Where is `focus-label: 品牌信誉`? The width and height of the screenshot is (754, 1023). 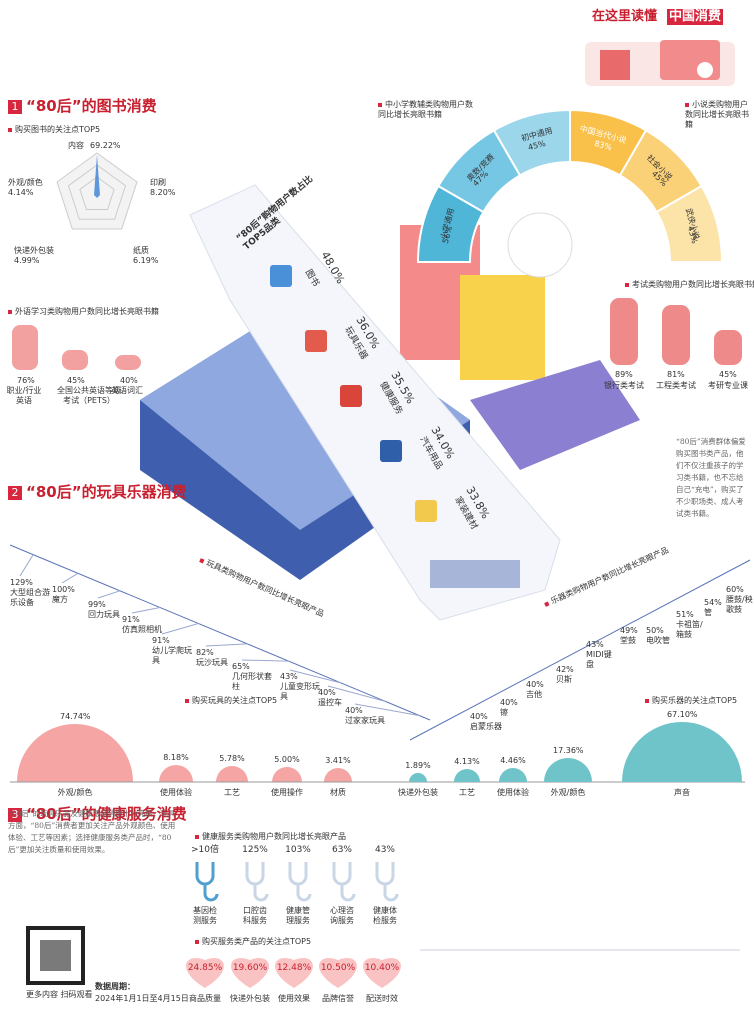
focus-label: 品牌信誉 is located at coordinates (338, 998).